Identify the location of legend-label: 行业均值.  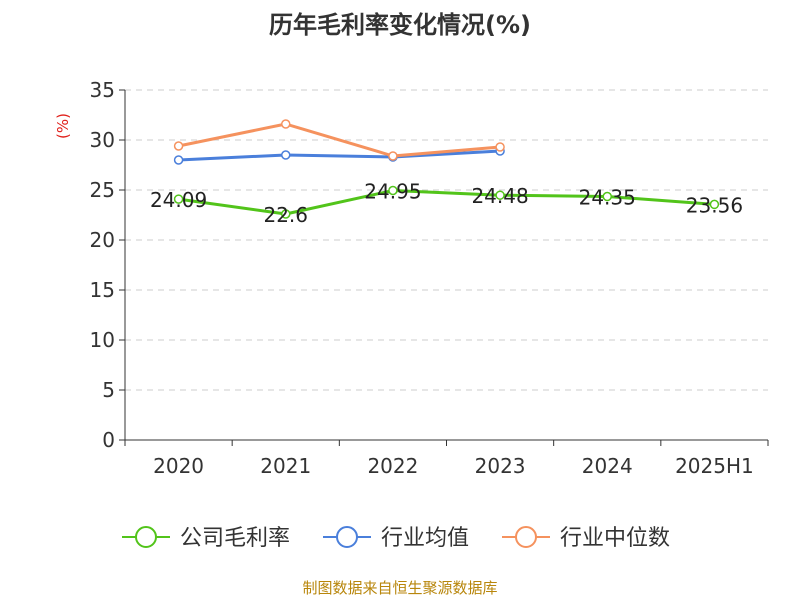
(425, 538).